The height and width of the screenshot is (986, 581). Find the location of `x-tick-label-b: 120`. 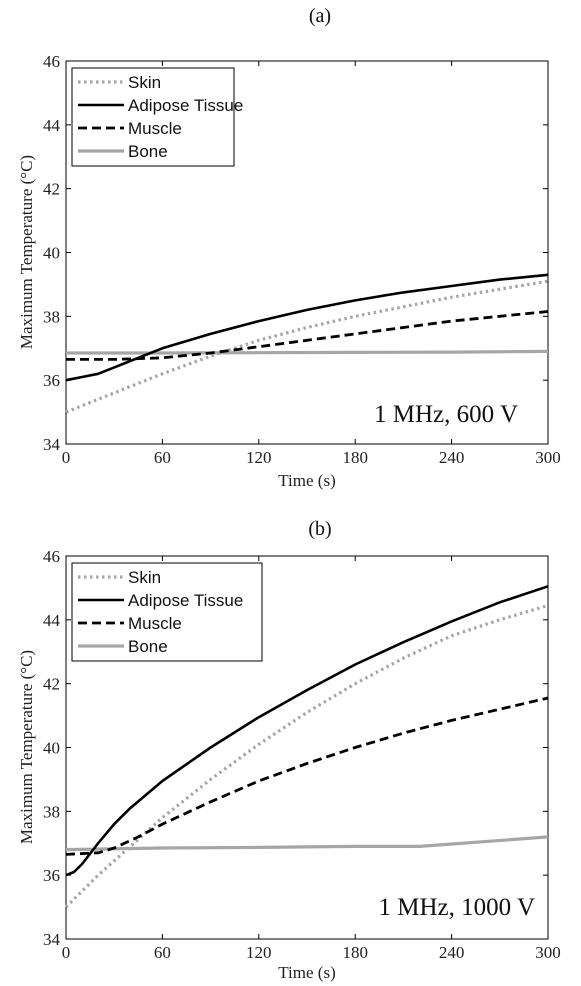

x-tick-label-b: 120 is located at coordinates (259, 952).